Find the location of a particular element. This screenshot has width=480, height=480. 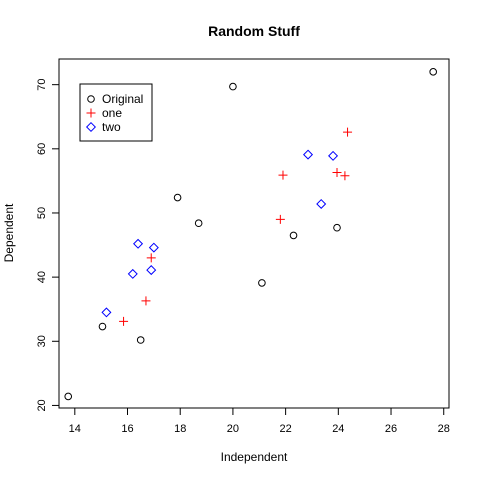

x-tick-label: 16 is located at coordinates (127, 429).